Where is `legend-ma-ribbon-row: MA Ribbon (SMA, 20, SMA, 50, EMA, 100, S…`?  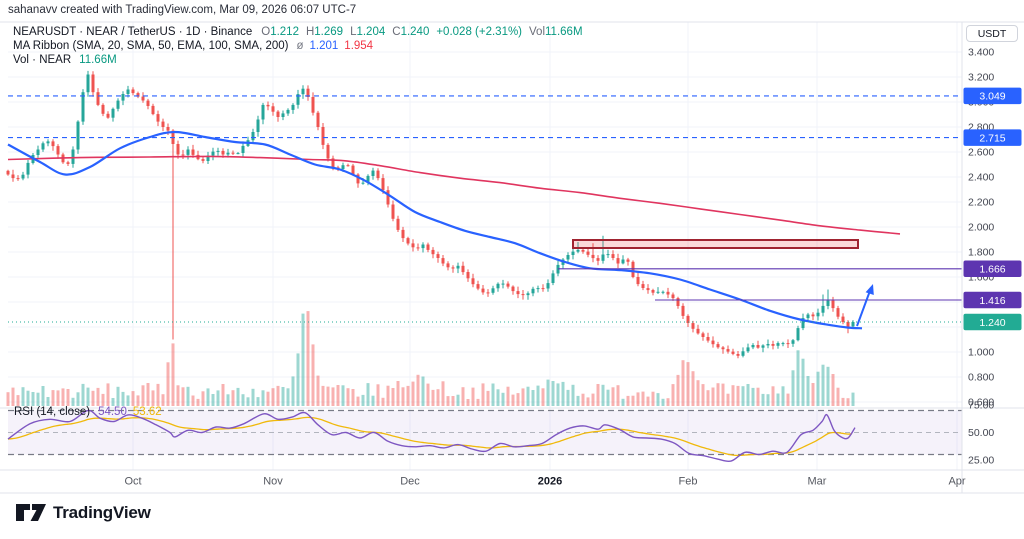
legend-ma-ribbon-row: MA Ribbon (SMA, 20, SMA, 50, EMA, 100, S… is located at coordinates (298, 47).